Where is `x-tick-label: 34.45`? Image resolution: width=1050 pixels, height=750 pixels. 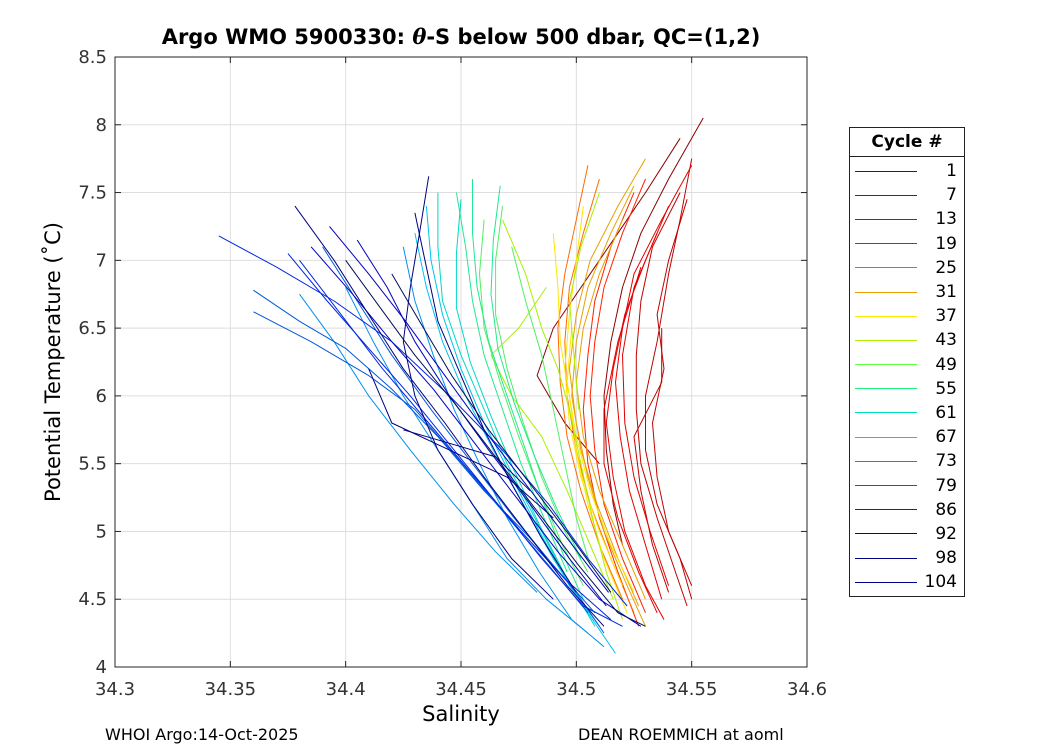
x-tick-label: 34.45 is located at coordinates (461, 689).